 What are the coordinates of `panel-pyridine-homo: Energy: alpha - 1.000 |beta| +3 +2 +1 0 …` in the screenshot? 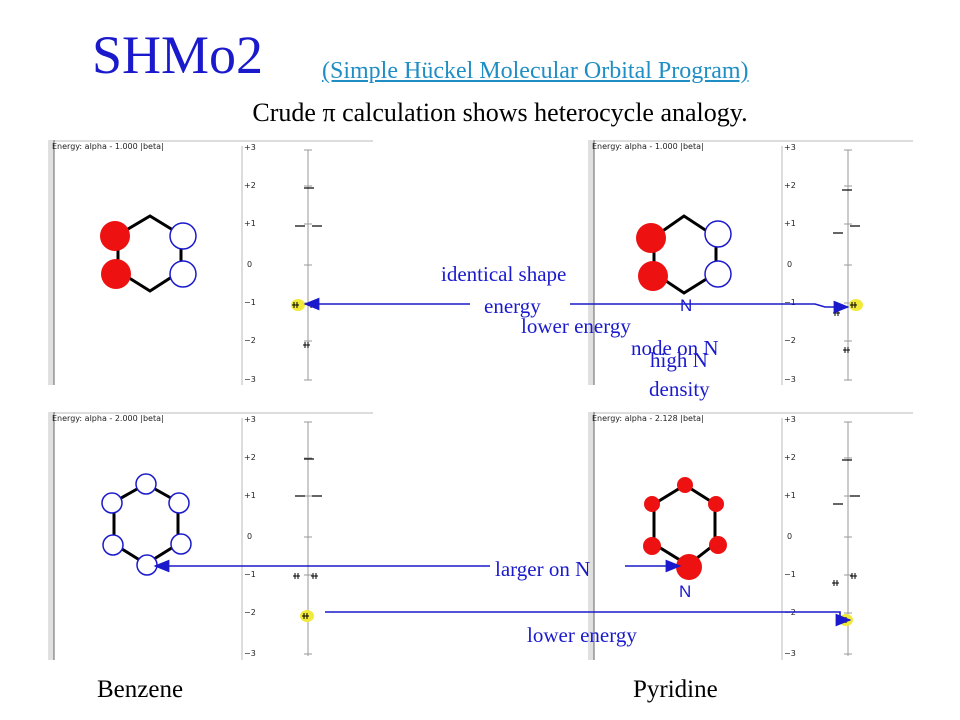 It's located at (750, 262).